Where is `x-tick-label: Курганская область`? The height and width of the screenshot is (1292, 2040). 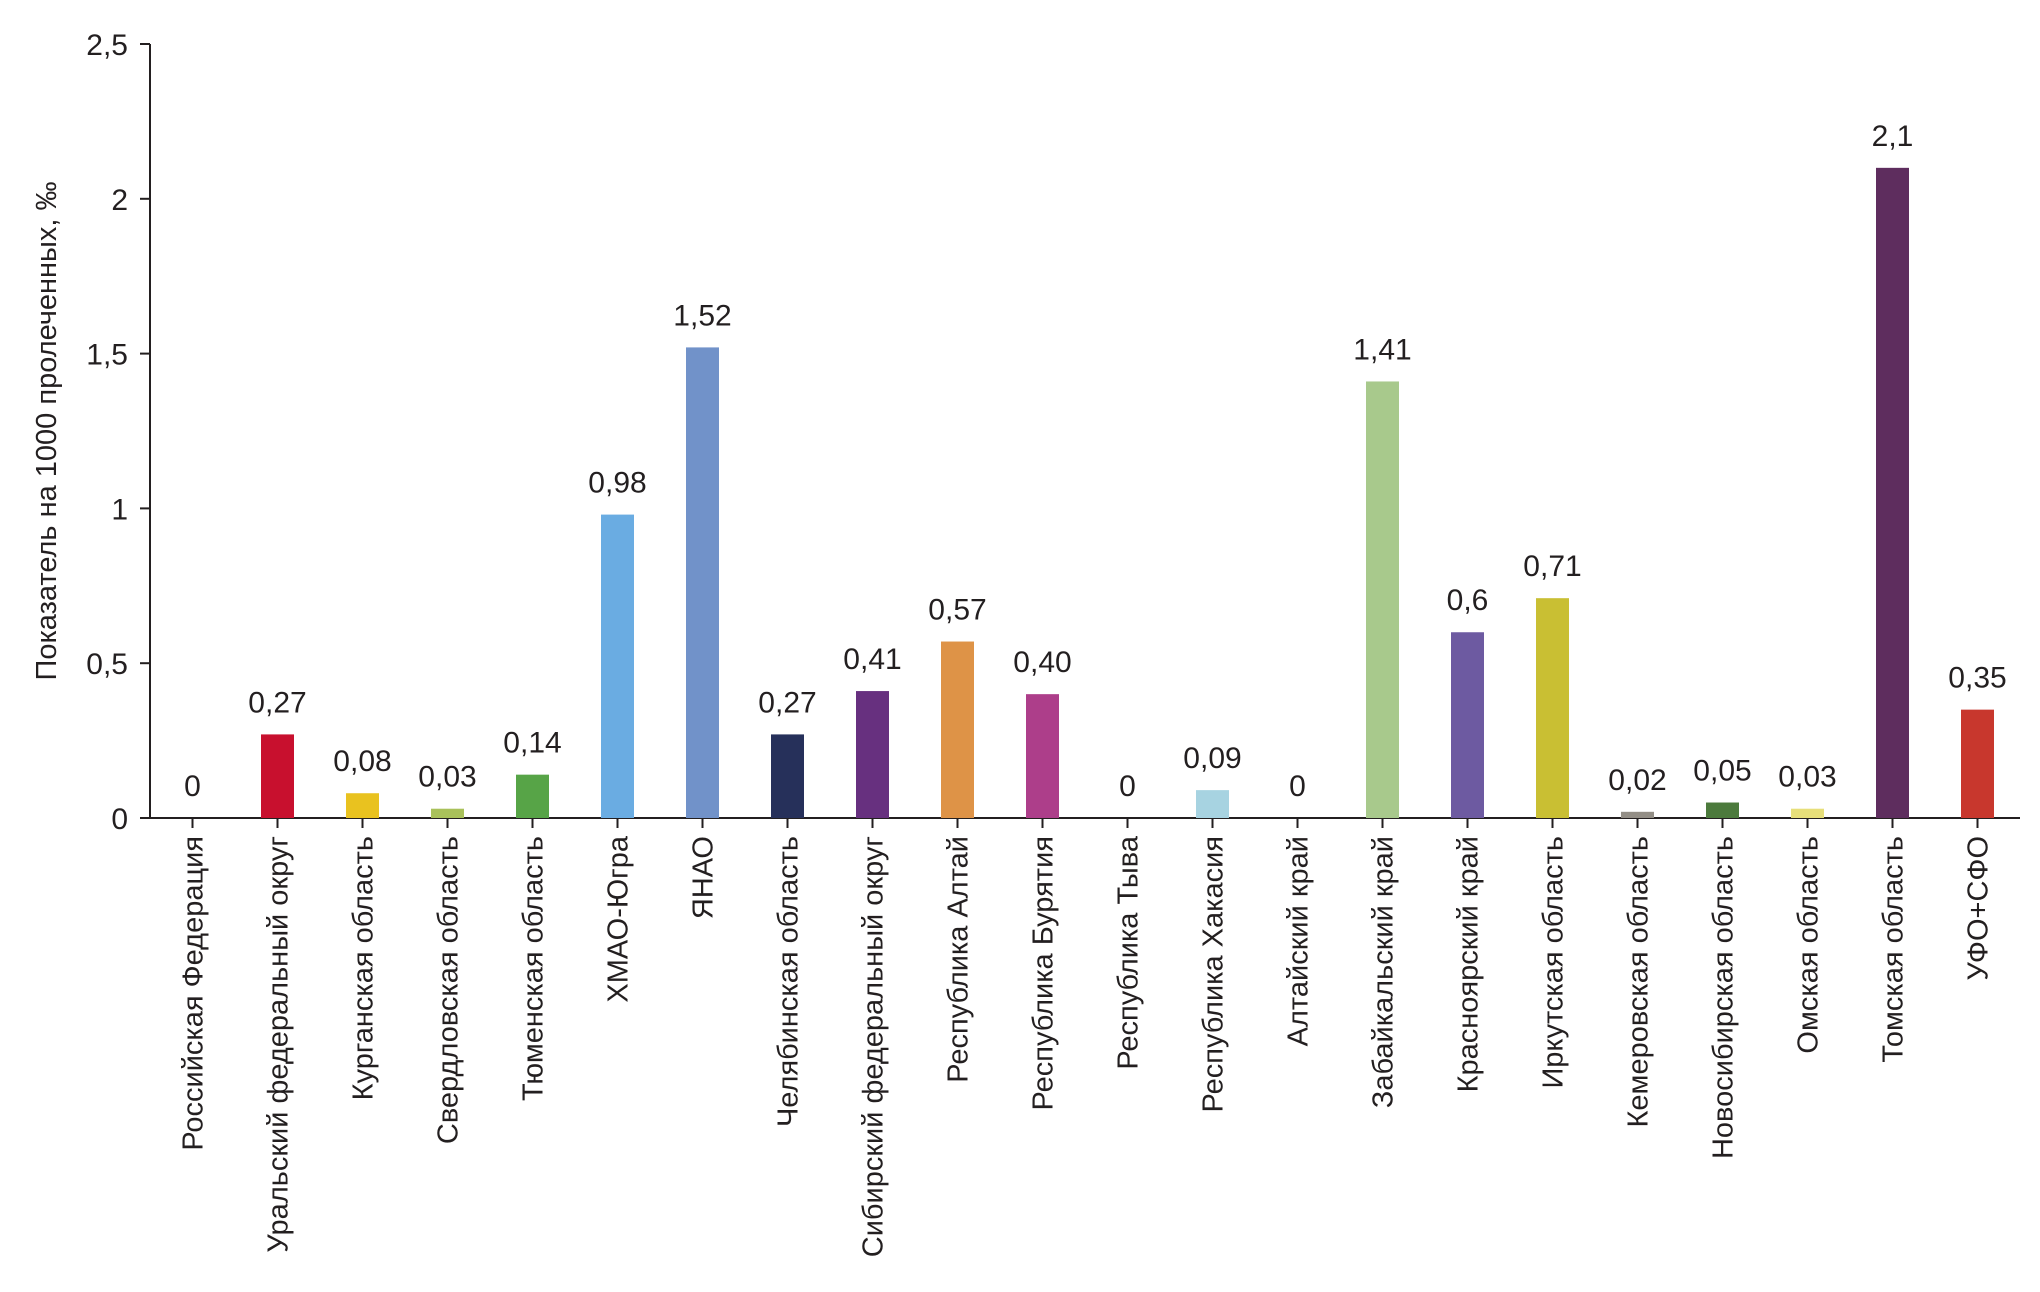
x-tick-label: Курганская область is located at coordinates (364, 968).